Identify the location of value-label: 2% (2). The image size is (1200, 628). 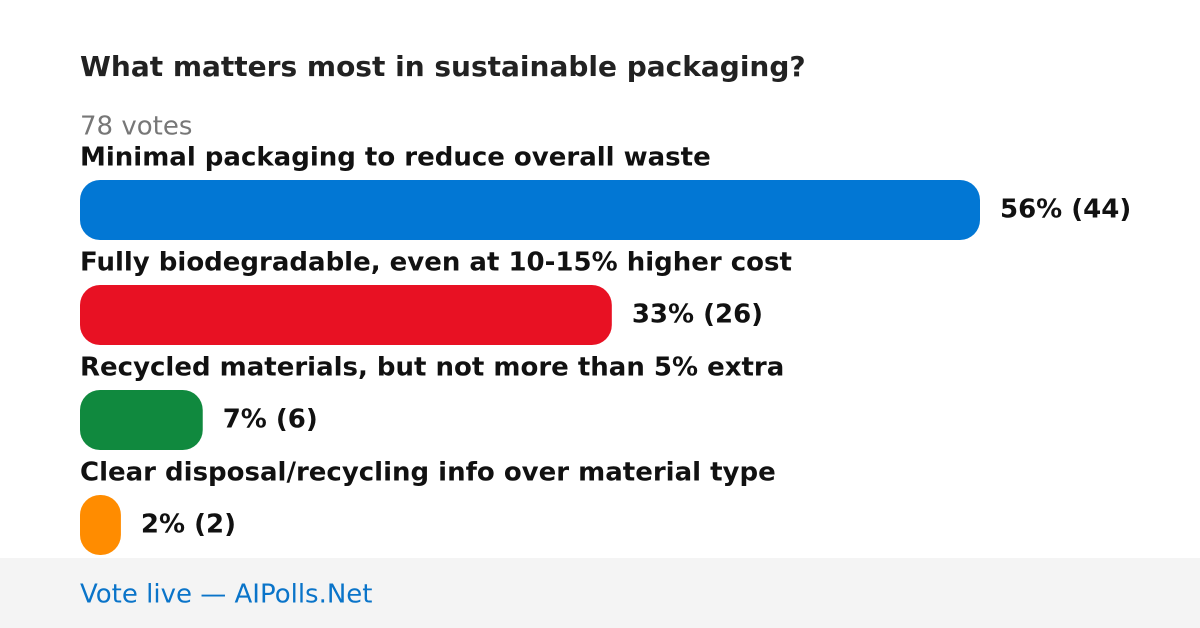
(188, 525).